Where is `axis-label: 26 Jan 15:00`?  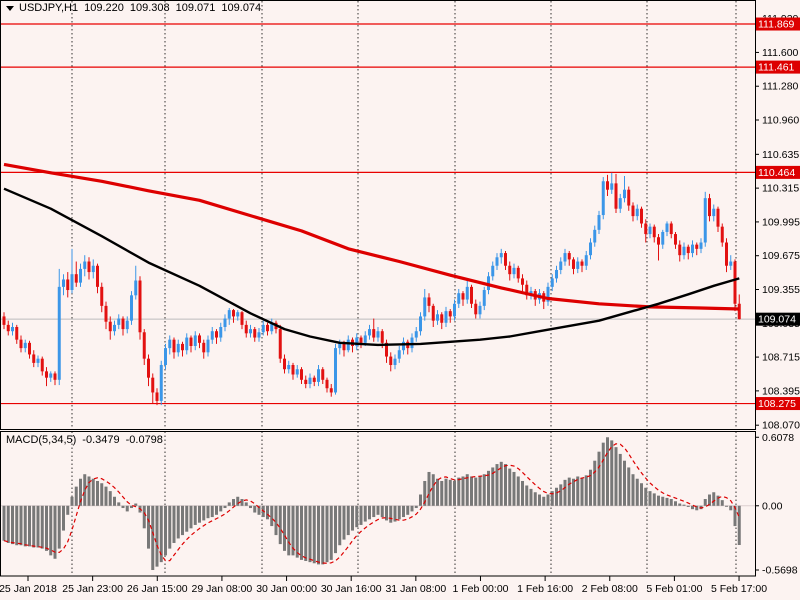 axis-label: 26 Jan 15:00 is located at coordinates (157, 589).